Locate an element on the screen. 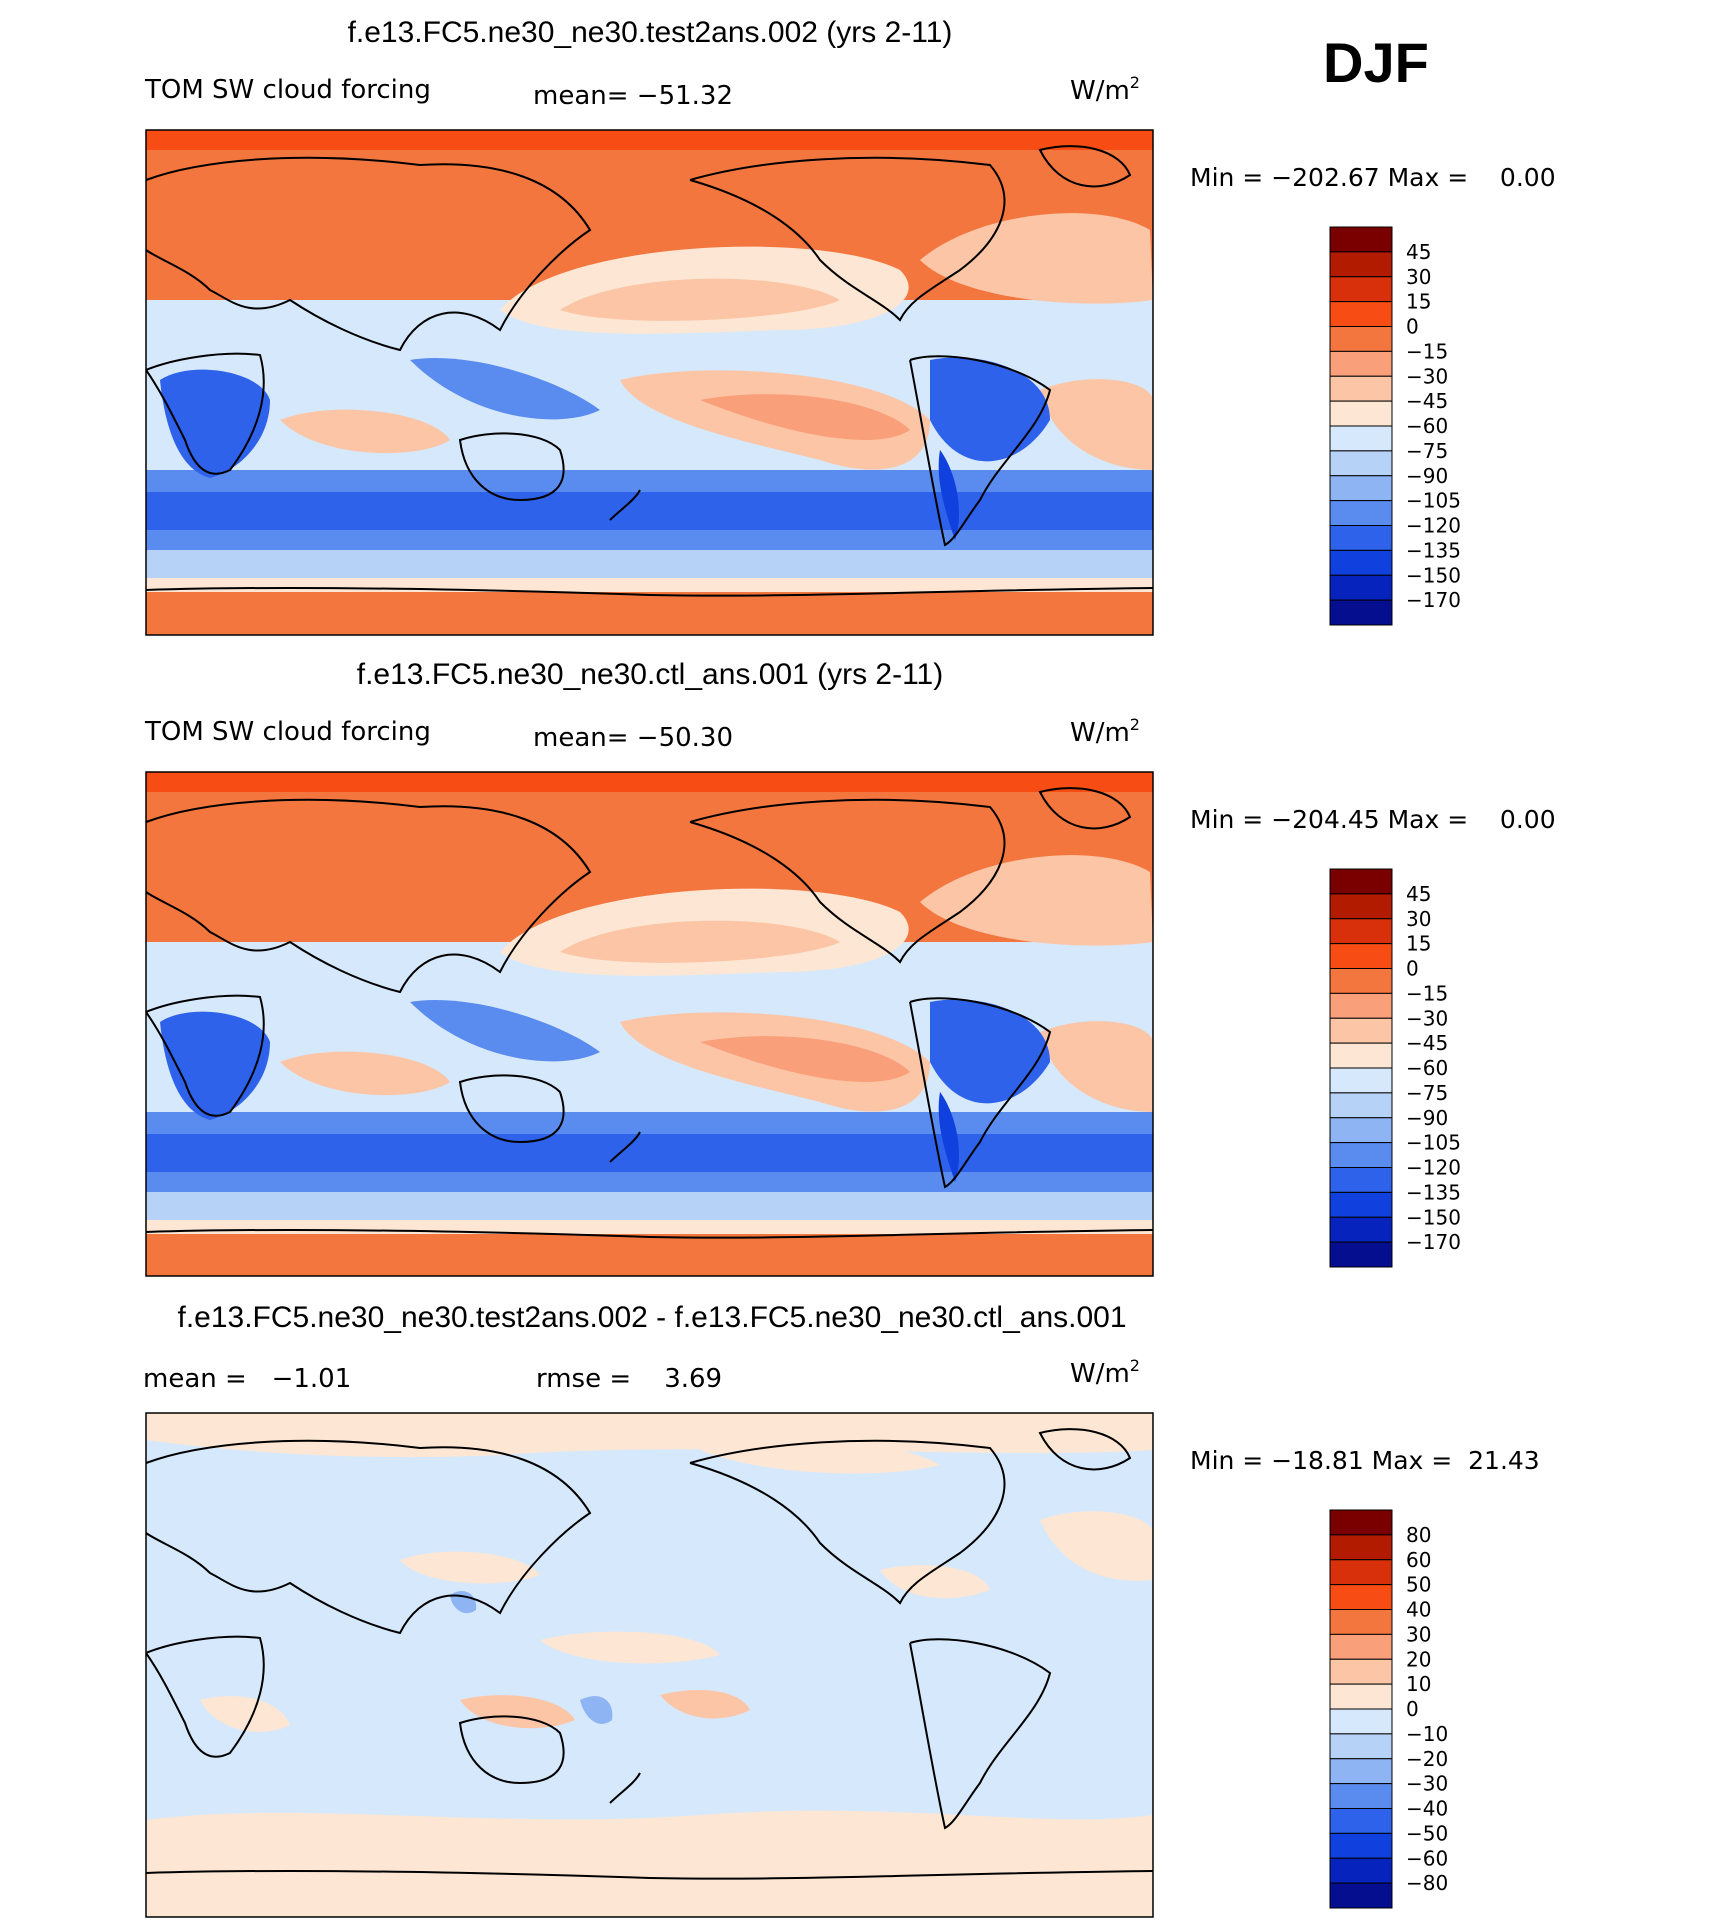 The image size is (1710, 1925). south-pacific-core is located at coordinates (805, 417).